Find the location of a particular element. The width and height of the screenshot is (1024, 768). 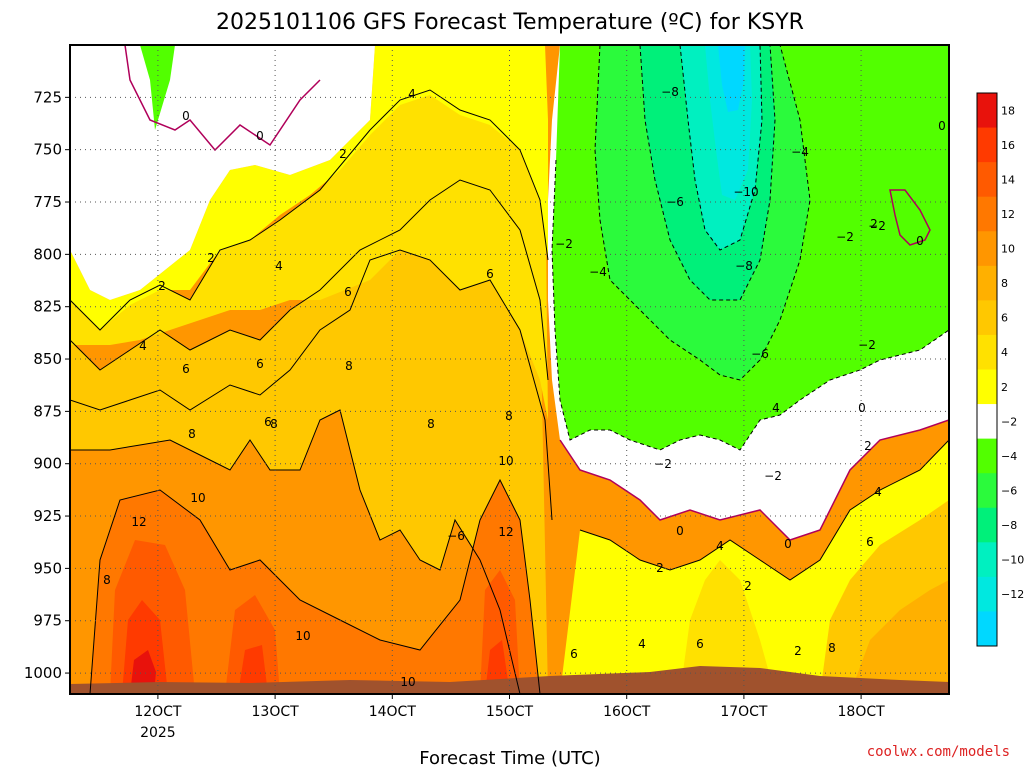

y-tick-label: 925 is located at coordinates (47, 516).